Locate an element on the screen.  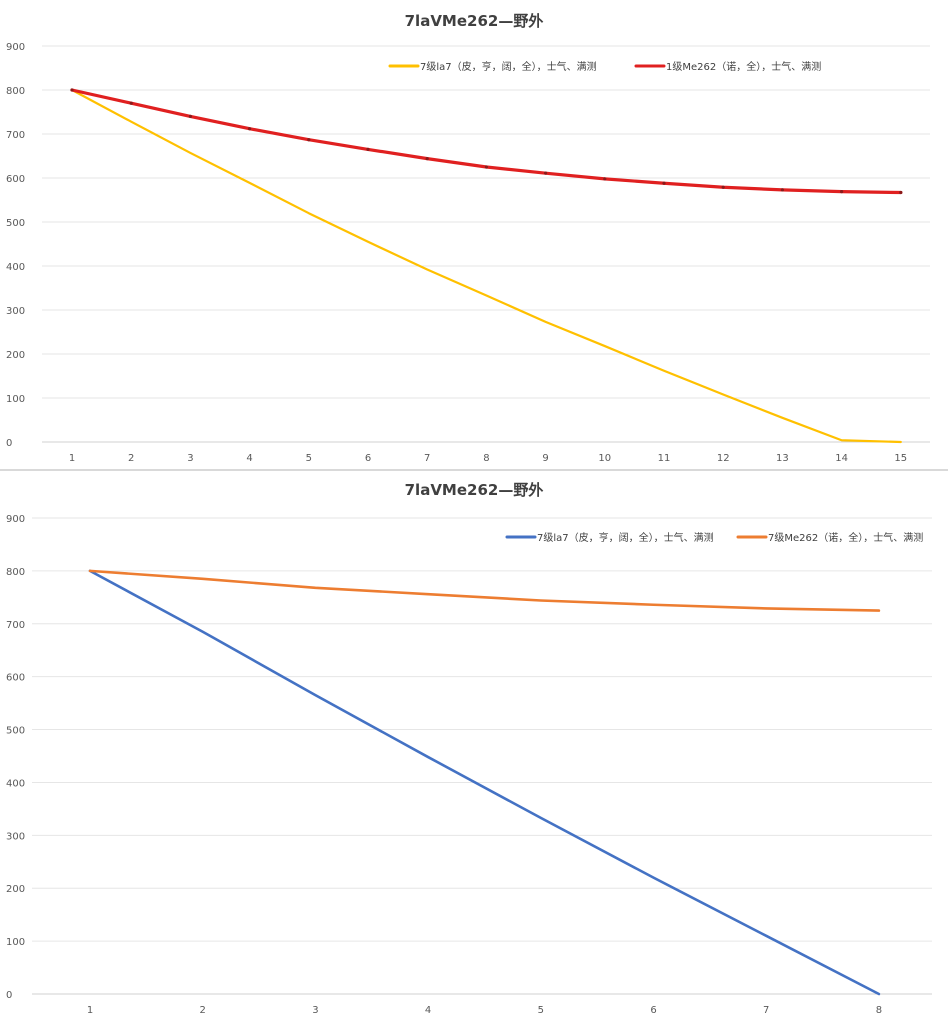
x-tick-label: 10 is located at coordinates (604, 458).